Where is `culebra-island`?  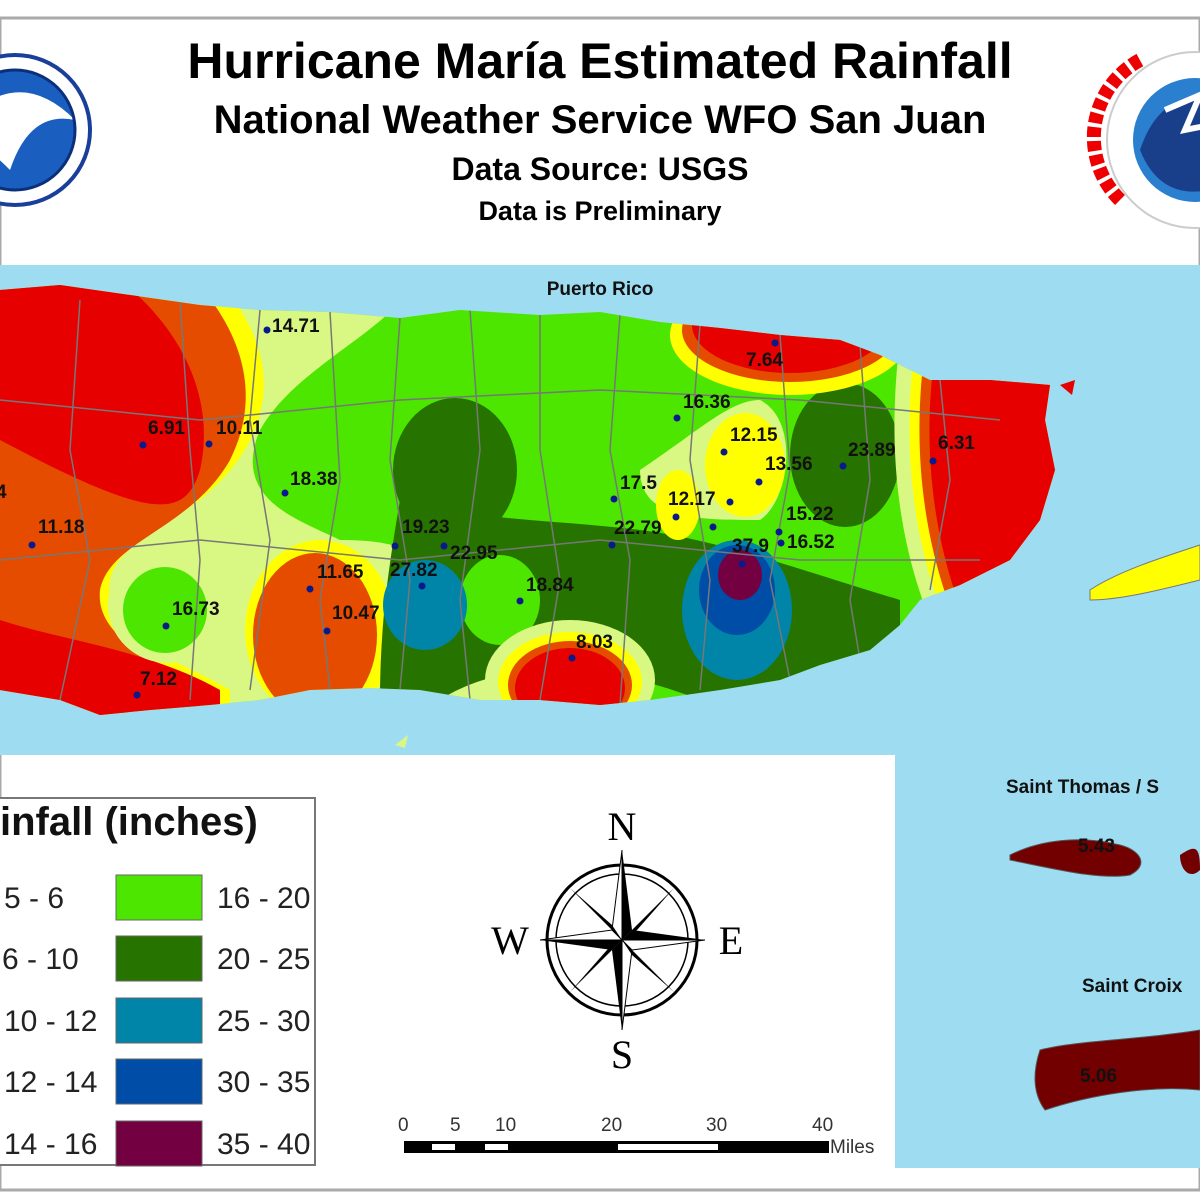 culebra-island is located at coordinates (1067, 387).